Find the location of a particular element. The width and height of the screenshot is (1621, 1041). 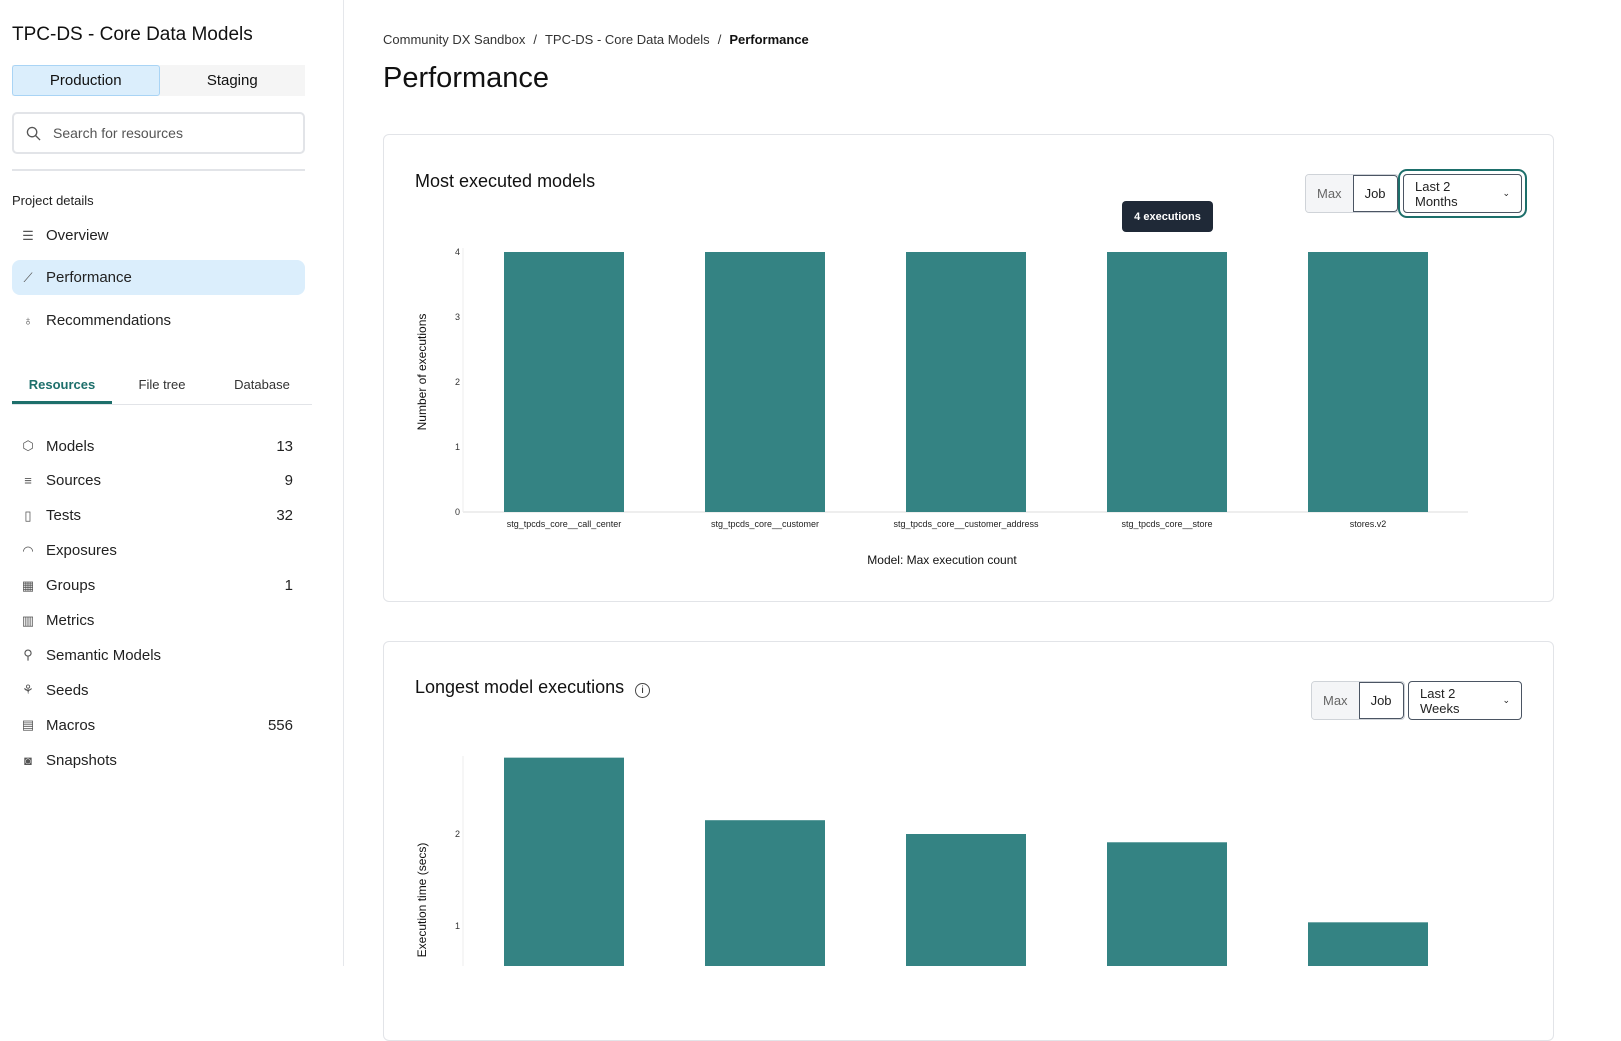

resource-label: Seeds is located at coordinates (67, 690).